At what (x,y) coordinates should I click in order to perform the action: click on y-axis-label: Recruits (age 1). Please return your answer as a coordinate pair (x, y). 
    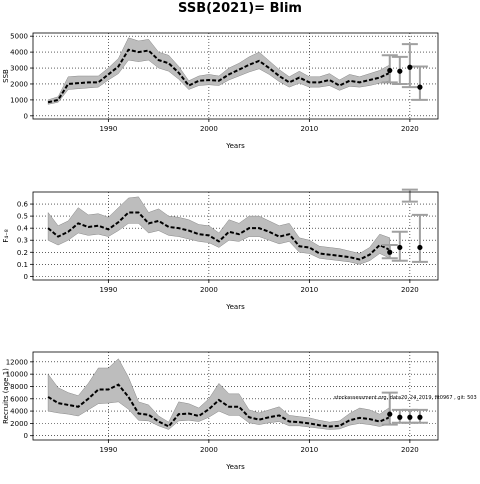
    Looking at the image, I should click on (6, 396).